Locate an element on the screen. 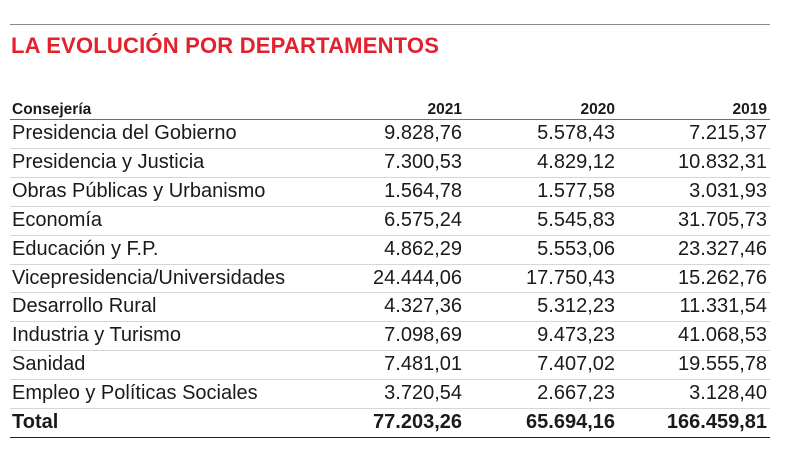 This screenshot has width=785, height=459. header-consejeria: Consejería is located at coordinates (177, 110).